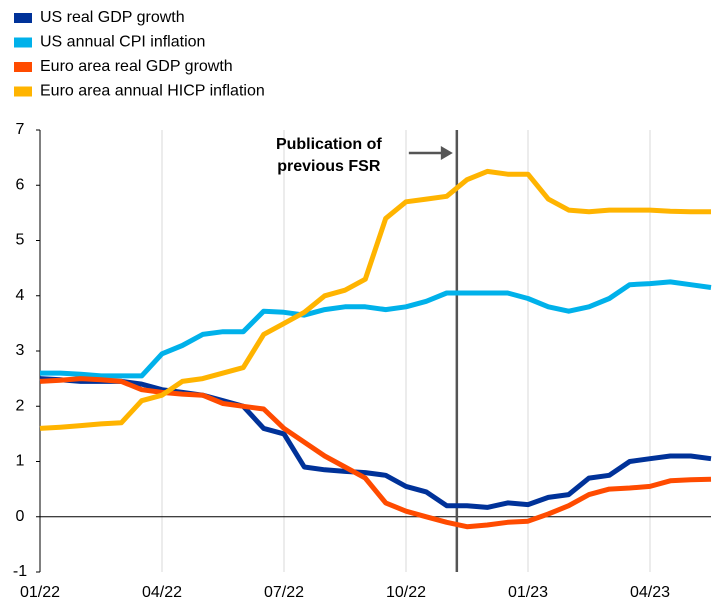 This screenshot has height=607, width=721. What do you see at coordinates (650, 592) in the screenshot?
I see `x-tick-label: 04/23` at bounding box center [650, 592].